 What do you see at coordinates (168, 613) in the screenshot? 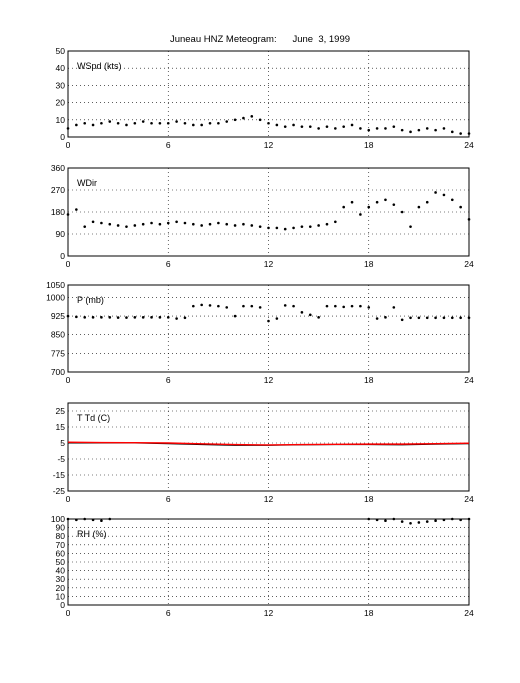
I see `panel-4-xtick: 6` at bounding box center [168, 613].